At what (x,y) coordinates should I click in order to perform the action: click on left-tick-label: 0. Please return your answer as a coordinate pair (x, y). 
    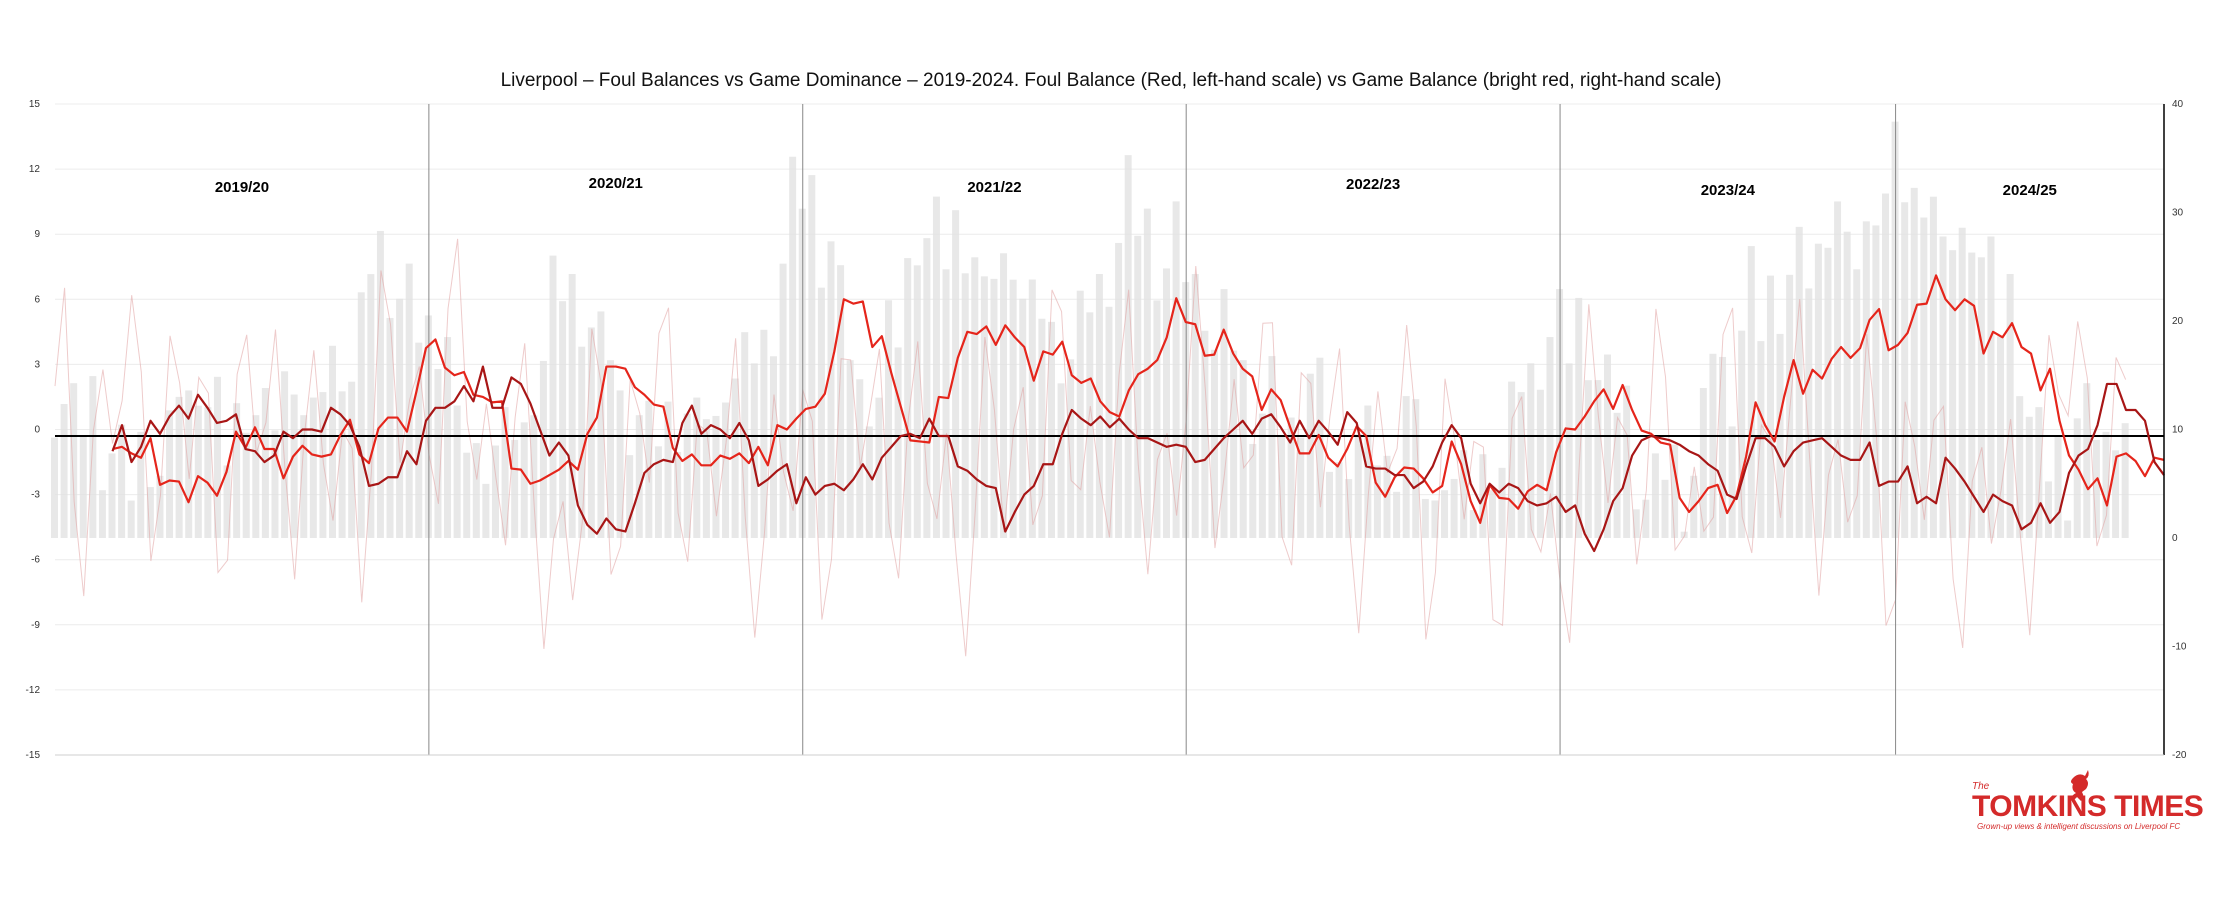
    Looking at the image, I should click on (37, 430).